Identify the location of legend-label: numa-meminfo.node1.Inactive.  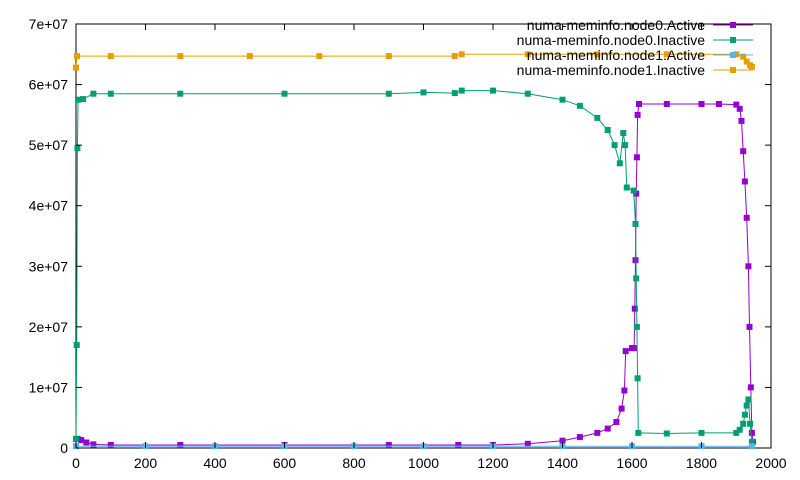
(611, 70).